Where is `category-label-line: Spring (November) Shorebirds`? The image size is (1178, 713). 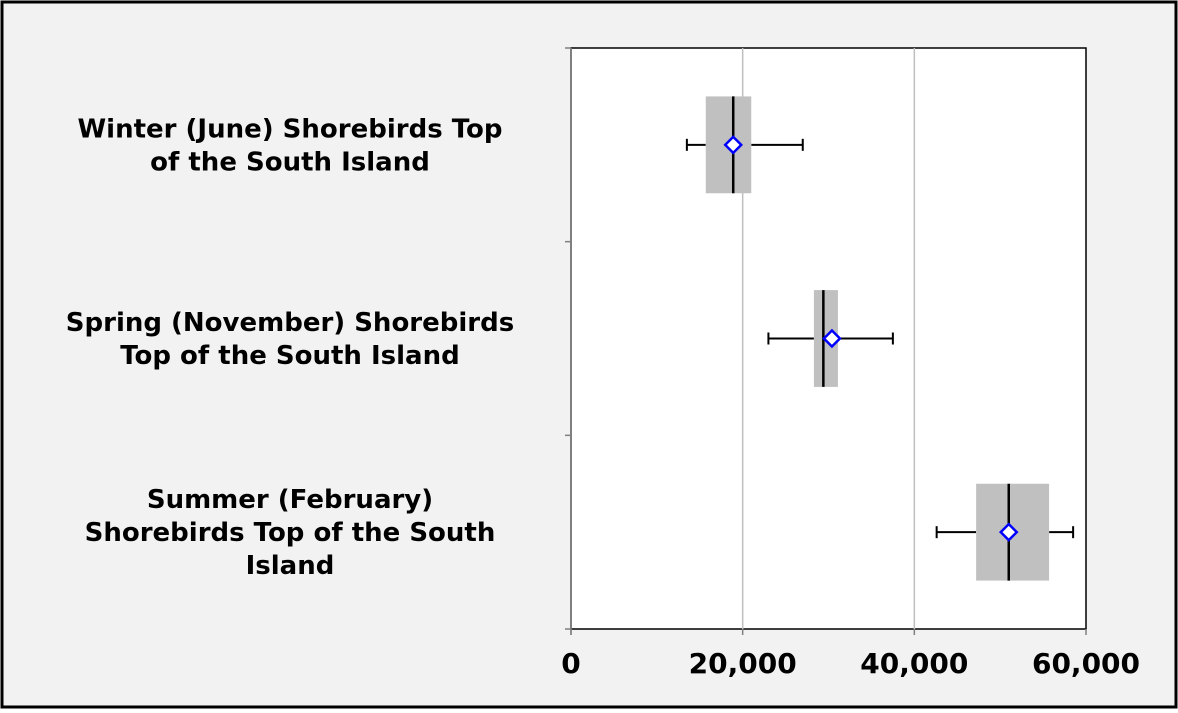 category-label-line: Spring (November) Shorebirds is located at coordinates (290, 323).